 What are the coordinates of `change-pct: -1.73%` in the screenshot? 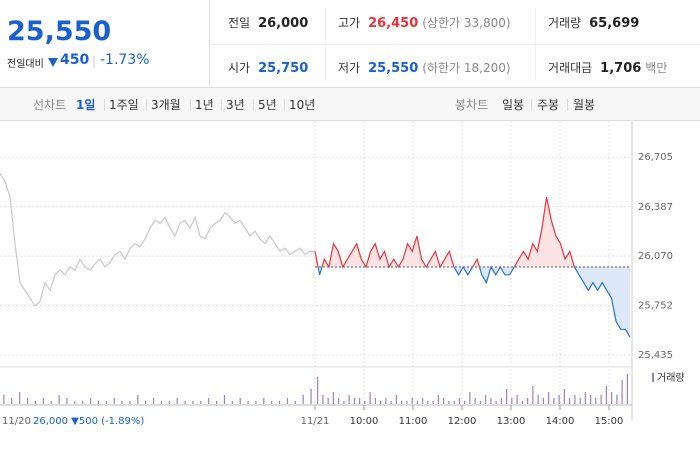 It's located at (125, 60).